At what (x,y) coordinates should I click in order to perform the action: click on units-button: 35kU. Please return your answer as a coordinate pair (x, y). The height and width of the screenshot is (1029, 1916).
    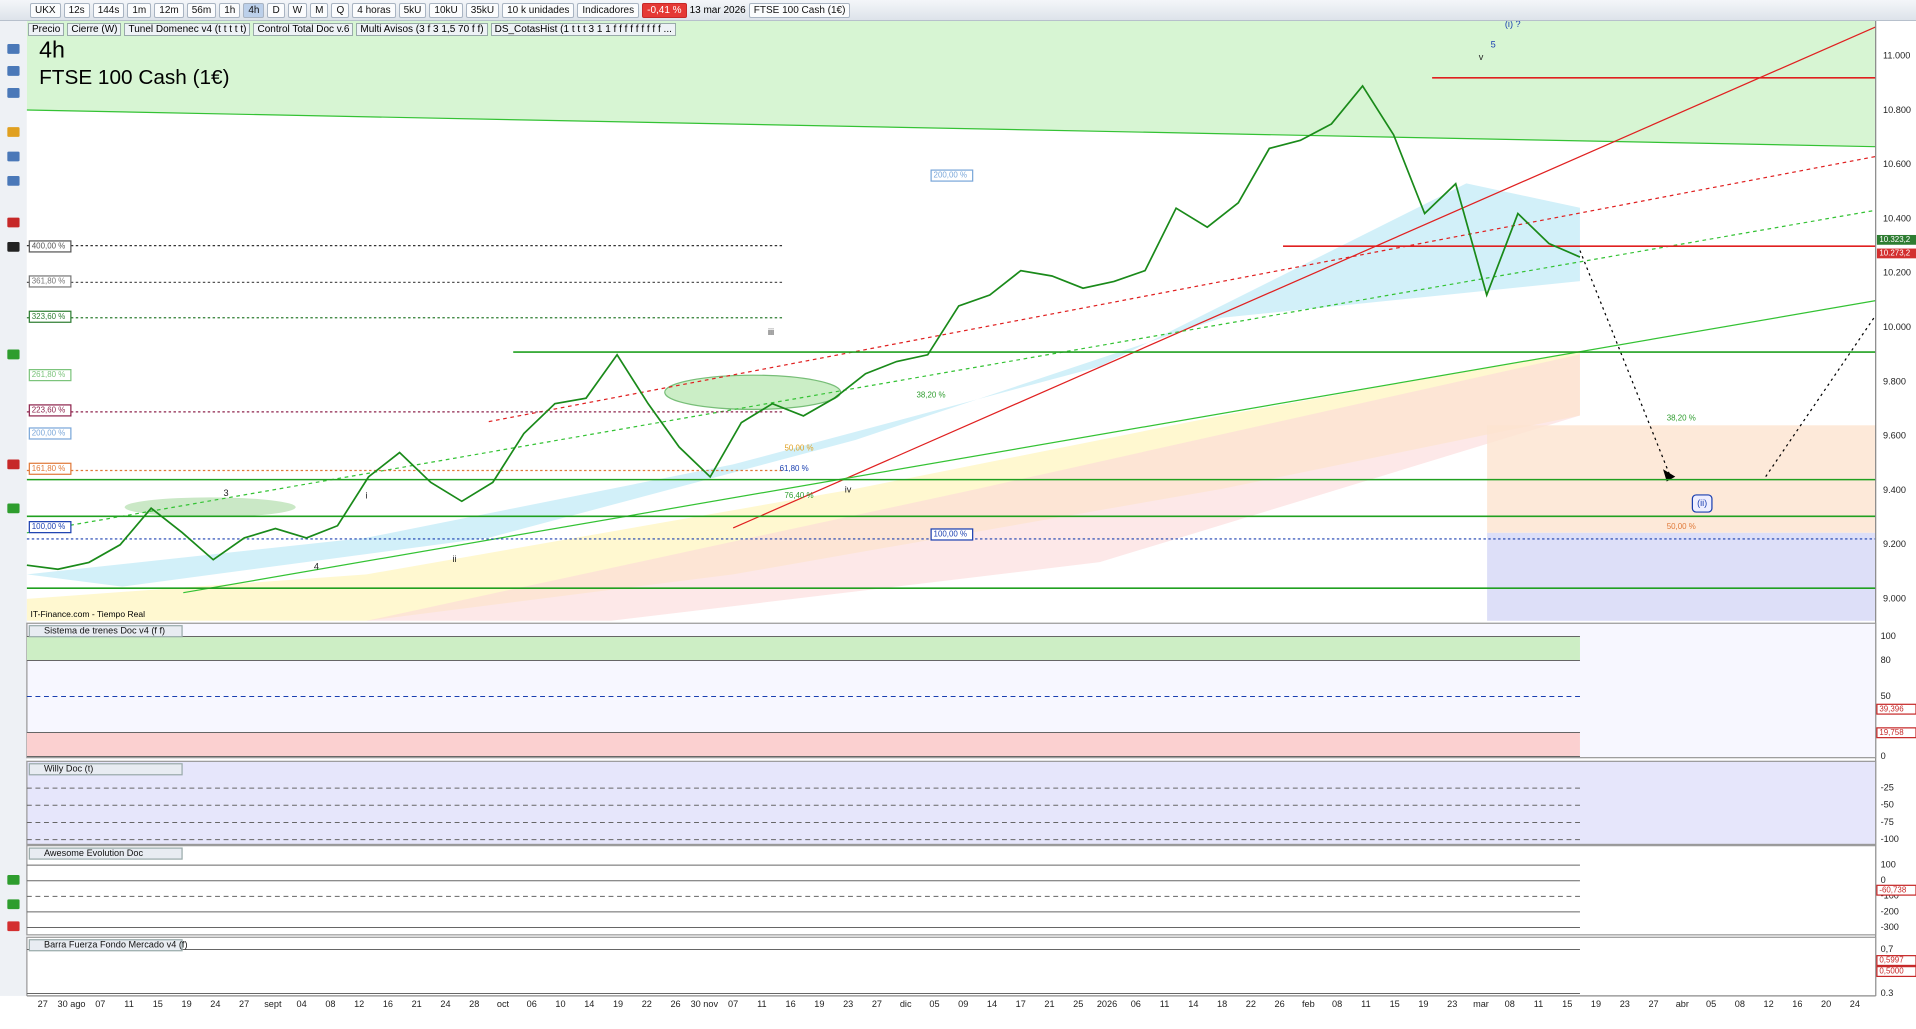
    Looking at the image, I should click on (482, 10).